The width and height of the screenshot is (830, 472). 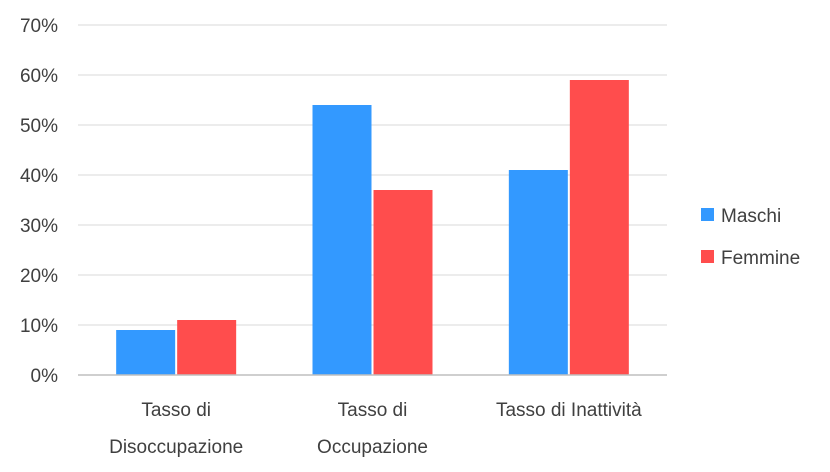 What do you see at coordinates (750, 237) in the screenshot?
I see `legend: Maschi Femmine` at bounding box center [750, 237].